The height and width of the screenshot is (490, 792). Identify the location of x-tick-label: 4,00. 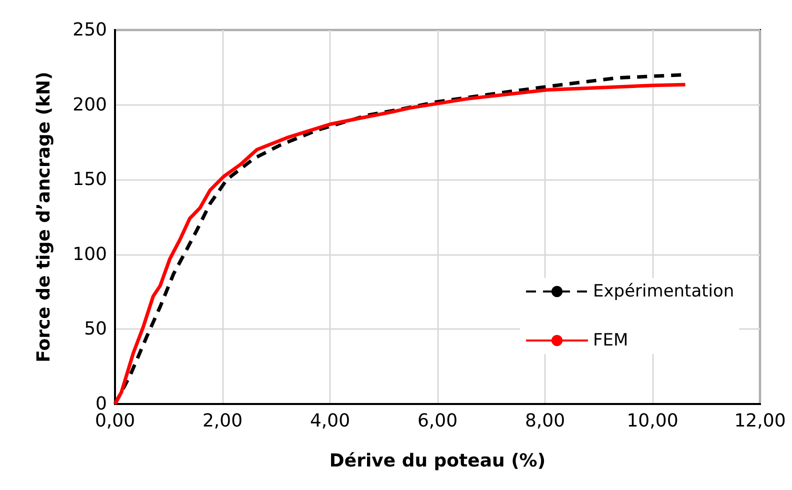
(330, 421).